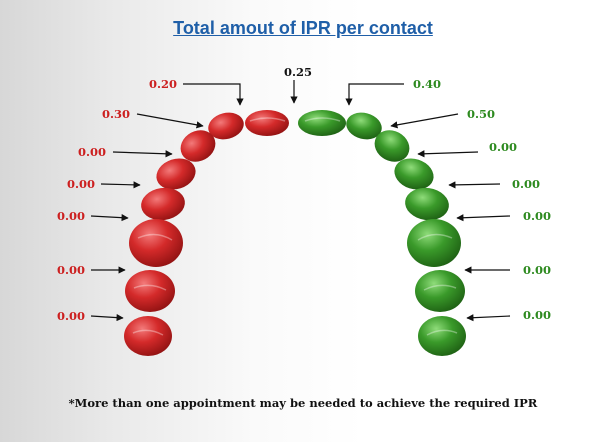 This screenshot has width=606, height=442. What do you see at coordinates (71, 316) in the screenshot?
I see `label-left-6: 0.00` at bounding box center [71, 316].